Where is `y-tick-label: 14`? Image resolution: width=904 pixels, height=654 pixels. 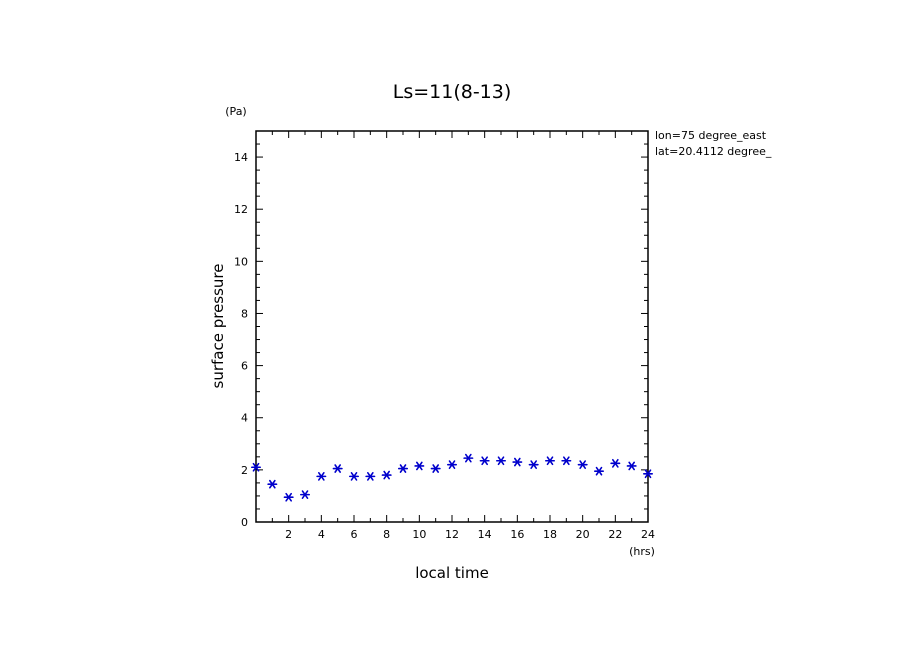
y-tick-label: 14 is located at coordinates (241, 157).